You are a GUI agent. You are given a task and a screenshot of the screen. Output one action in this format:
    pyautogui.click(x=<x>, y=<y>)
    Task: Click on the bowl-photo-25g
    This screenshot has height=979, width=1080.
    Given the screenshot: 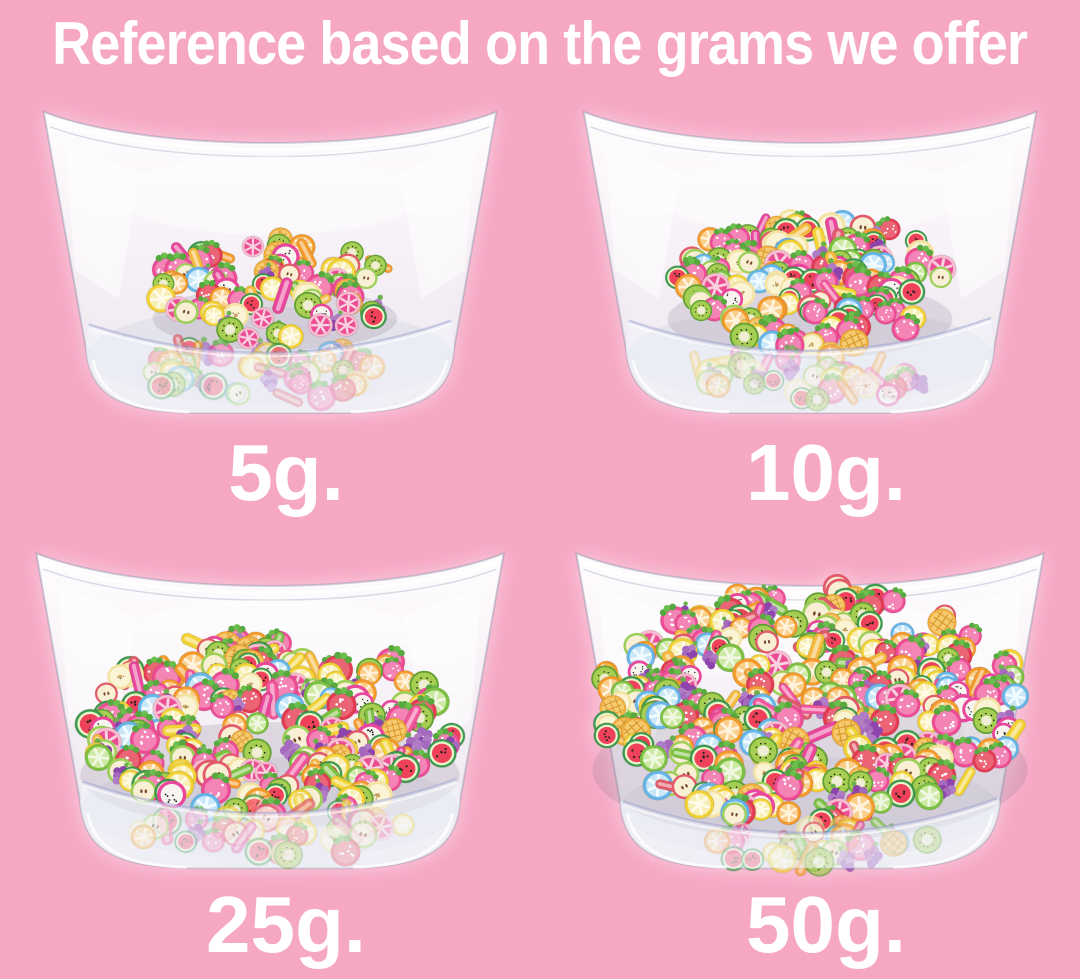 What is the action you would take?
    pyautogui.click(x=270, y=710)
    